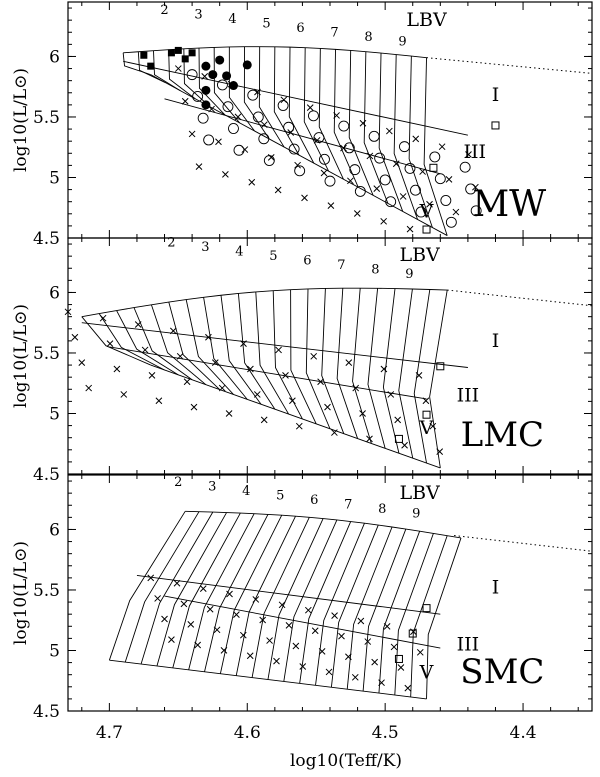  I want to click on y-tick-label: 5, so click(54, 651).